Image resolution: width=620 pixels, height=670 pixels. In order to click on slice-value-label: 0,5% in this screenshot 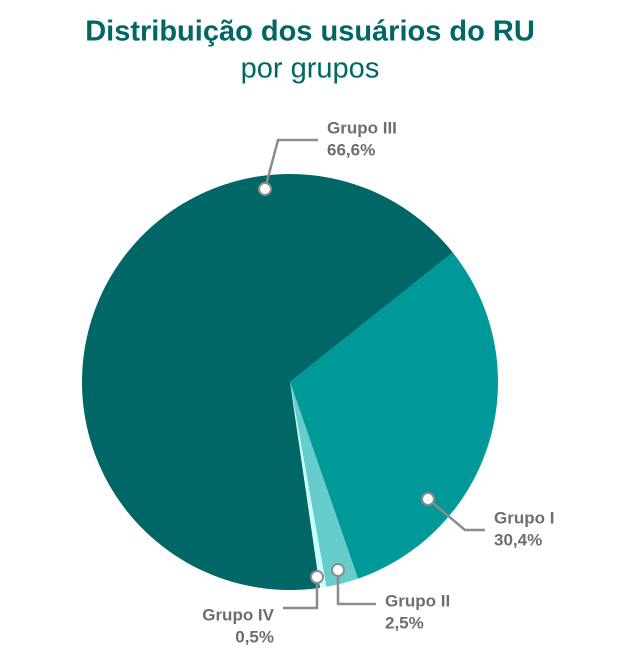, I will do `click(254, 636)`.